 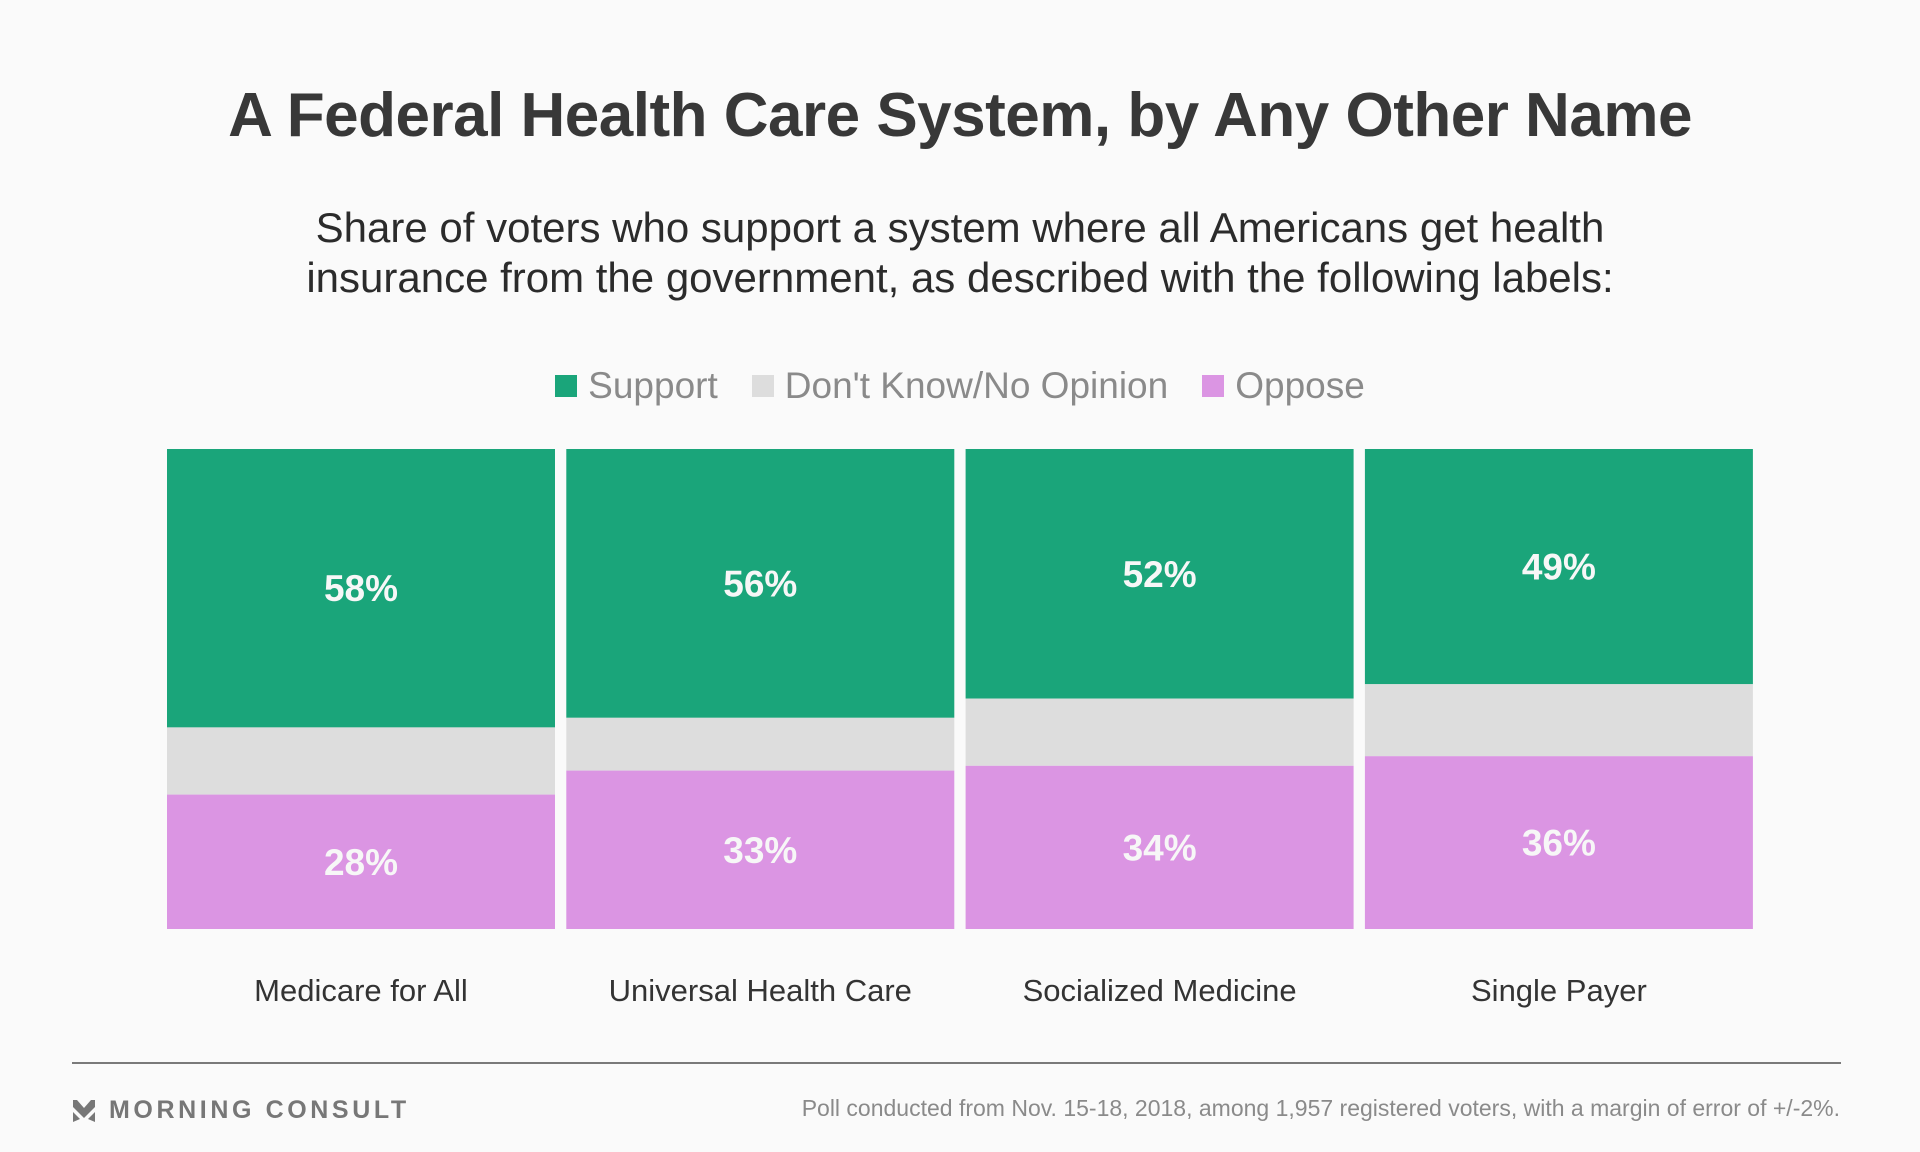 I want to click on bar-group-single-payer: 49% 36%, so click(x=1558, y=689).